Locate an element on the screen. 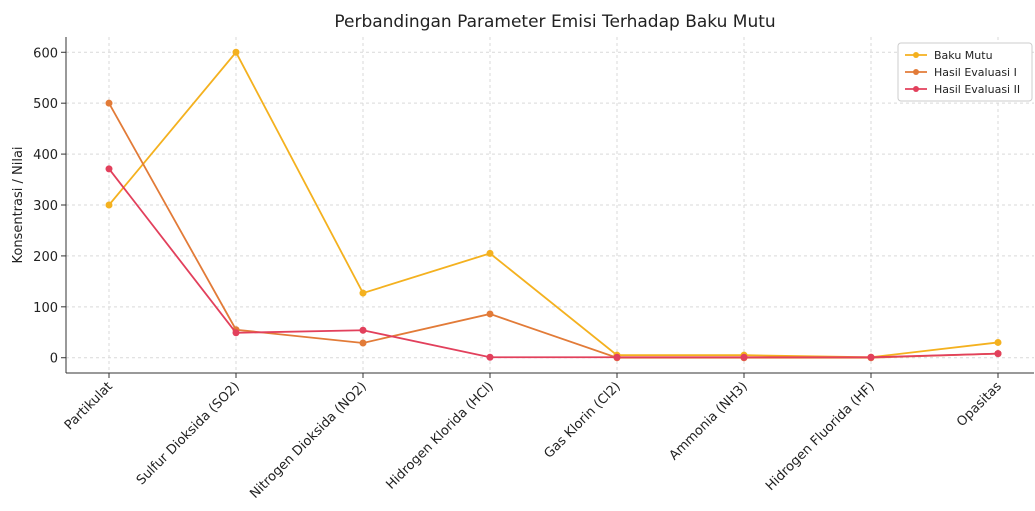 Image resolution: width=1035 pixels, height=511 pixels. x-tick-label: Nitrogen Dioksida (NO2) is located at coordinates (308, 440).